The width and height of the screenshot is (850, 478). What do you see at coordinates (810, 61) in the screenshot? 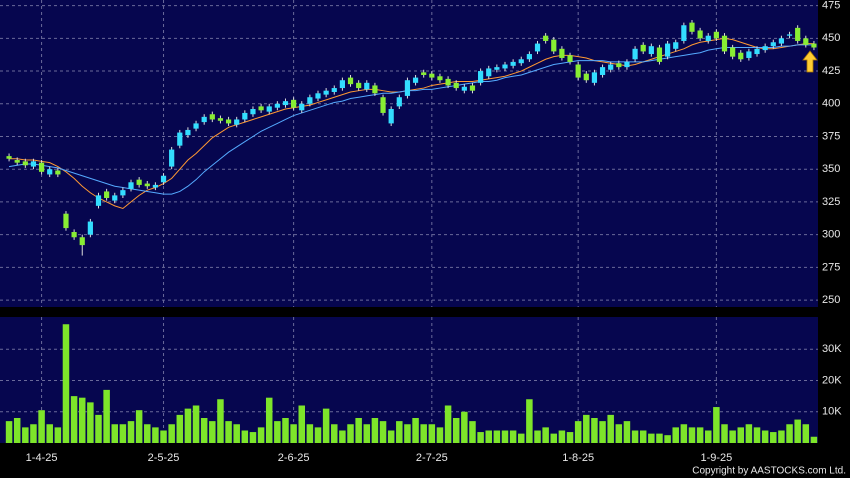
I see `arrow-icon` at bounding box center [810, 61].